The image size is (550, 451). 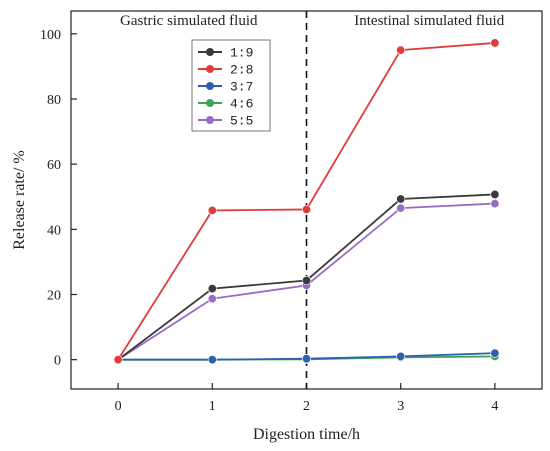 What do you see at coordinates (241, 104) in the screenshot?
I see `legend-label: 4:6` at bounding box center [241, 104].